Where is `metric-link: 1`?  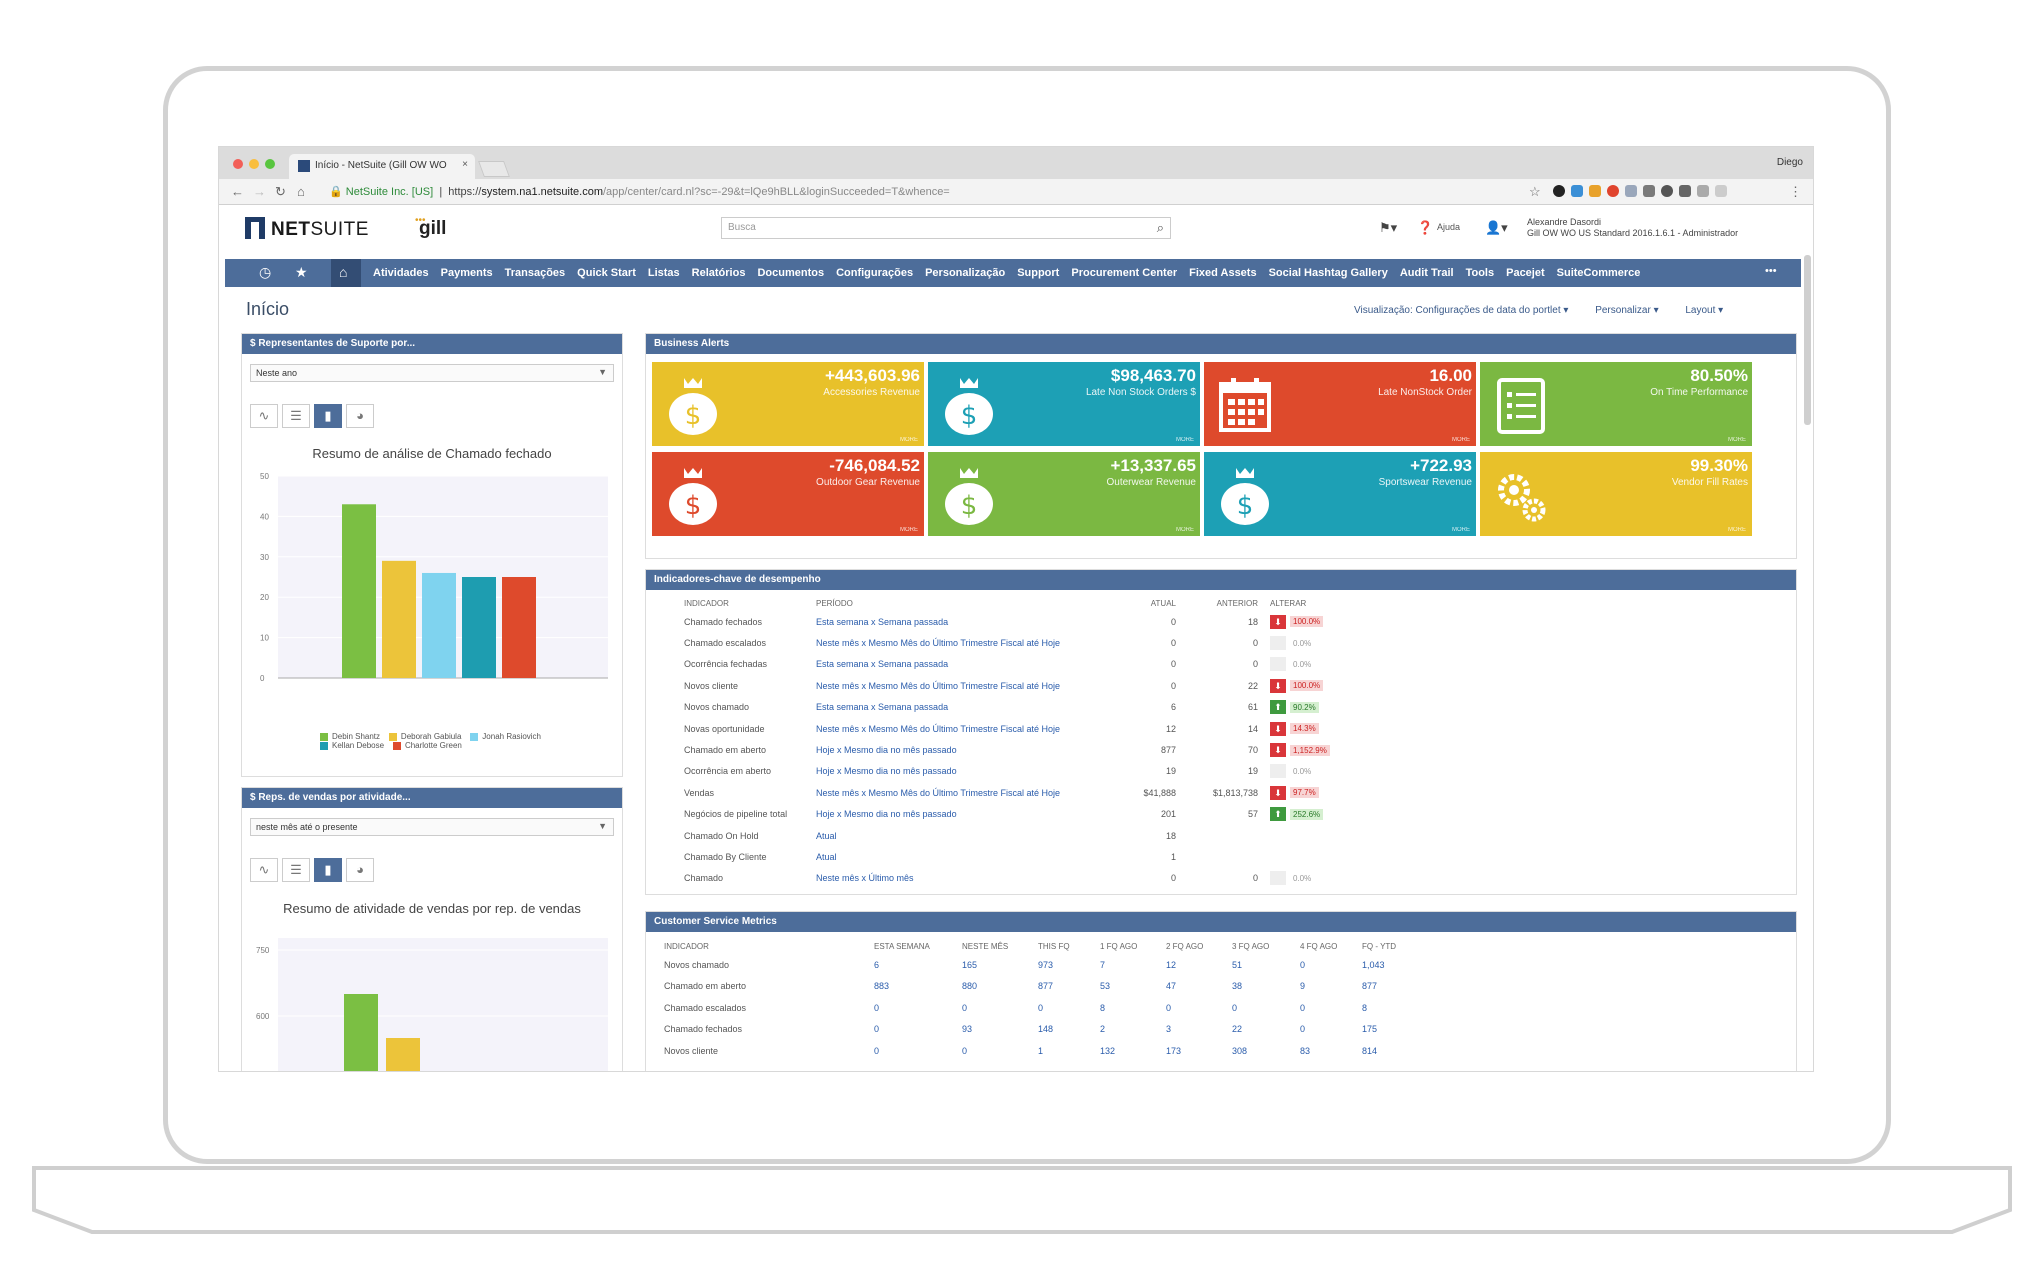
metric-link: 1 is located at coordinates (1041, 1050).